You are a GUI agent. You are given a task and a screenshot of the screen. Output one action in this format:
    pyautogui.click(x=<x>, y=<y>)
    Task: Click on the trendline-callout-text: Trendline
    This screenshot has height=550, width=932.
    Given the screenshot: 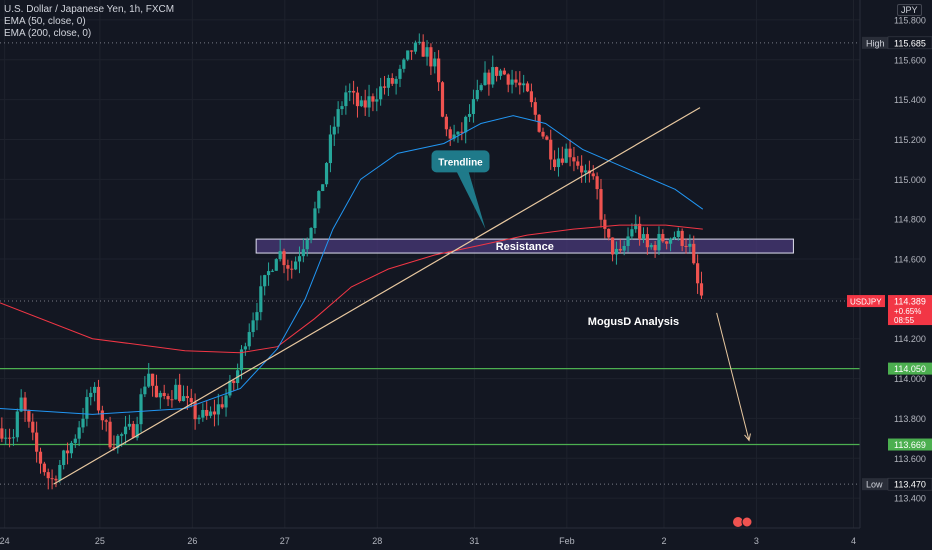 What is the action you would take?
    pyautogui.click(x=460, y=162)
    